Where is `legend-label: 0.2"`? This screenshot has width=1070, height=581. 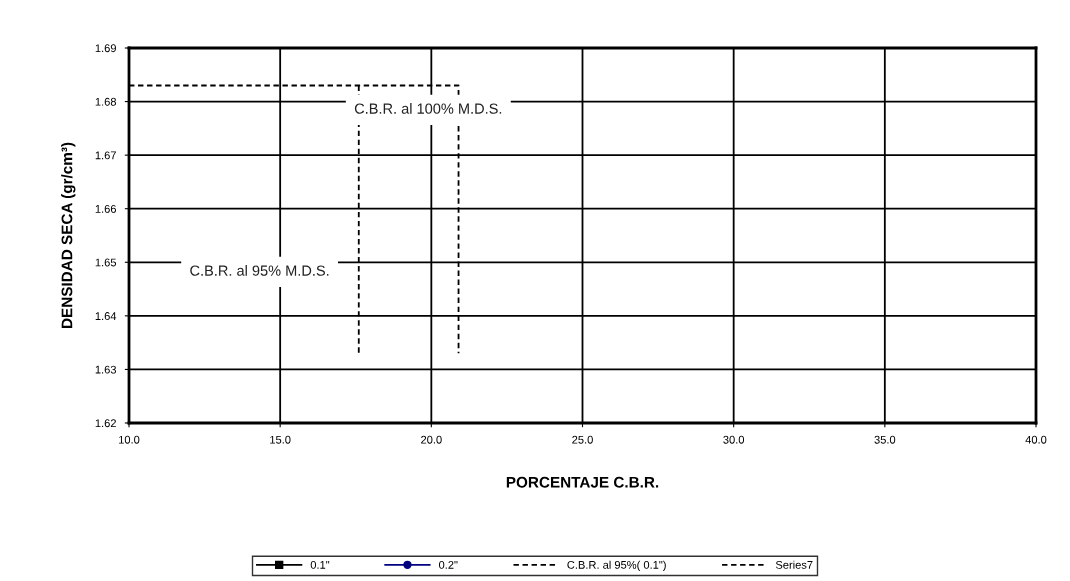 legend-label: 0.2" is located at coordinates (448, 564).